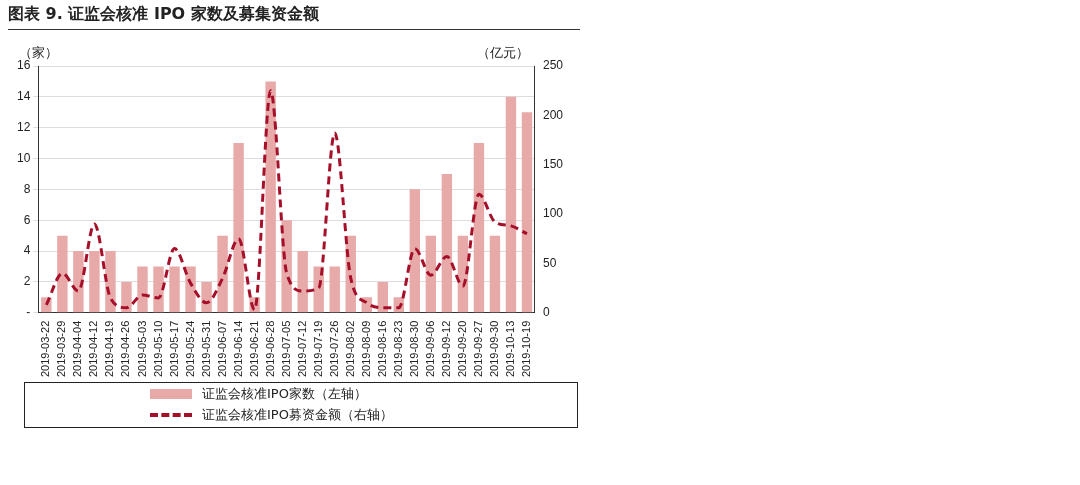 The image size is (1080, 485). I want to click on x-tick-label: 2019-06-07, so click(221, 349).